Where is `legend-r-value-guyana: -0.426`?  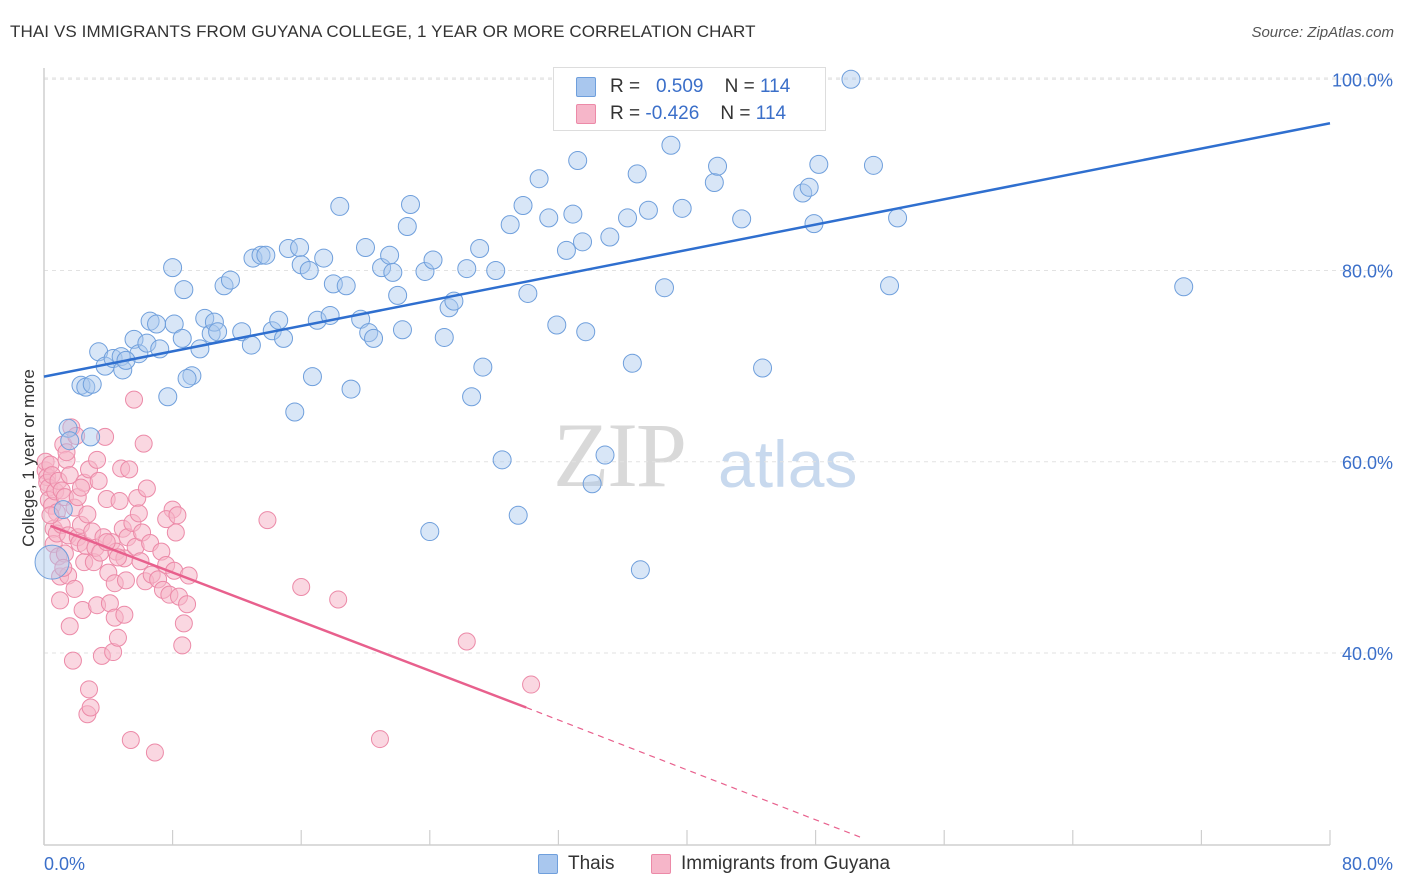
legend-r-value-guyana: -0.426 is located at coordinates (672, 113).